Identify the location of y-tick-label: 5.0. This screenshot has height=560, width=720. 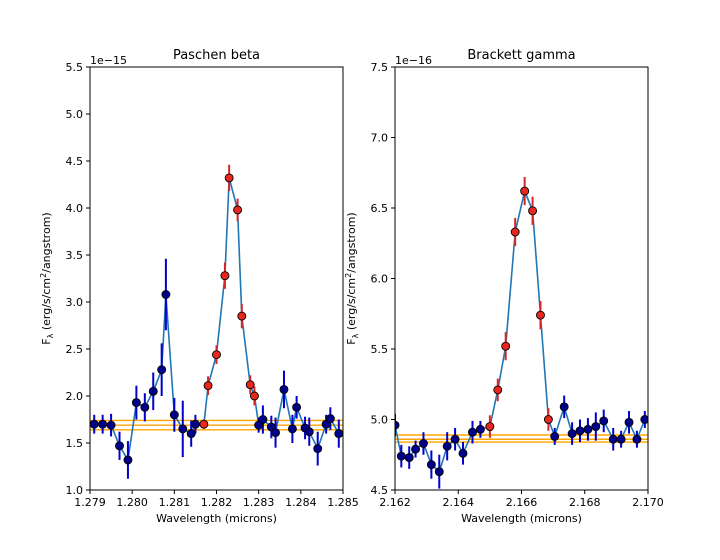
(380, 420).